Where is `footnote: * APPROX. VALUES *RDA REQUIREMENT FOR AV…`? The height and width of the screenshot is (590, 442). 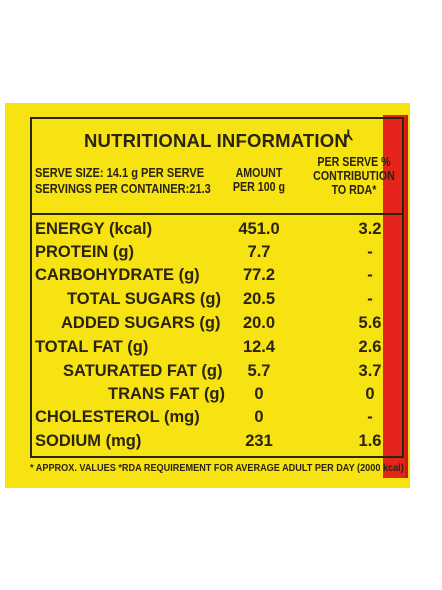 footnote: * APPROX. VALUES *RDA REQUIREMENT FOR AV… is located at coordinates (217, 468).